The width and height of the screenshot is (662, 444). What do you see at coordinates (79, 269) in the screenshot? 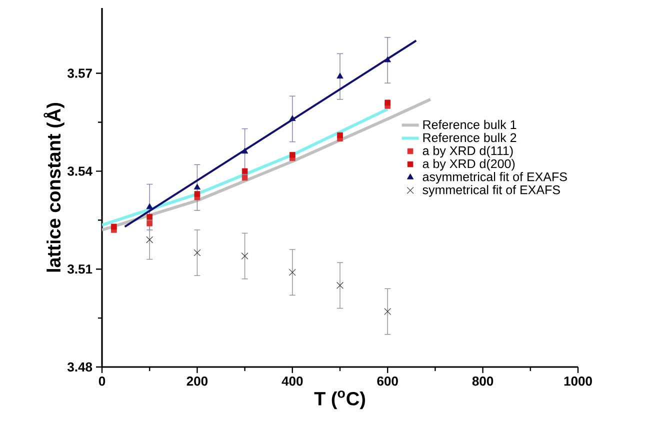
I see `y-tick-label: 3.51` at bounding box center [79, 269].